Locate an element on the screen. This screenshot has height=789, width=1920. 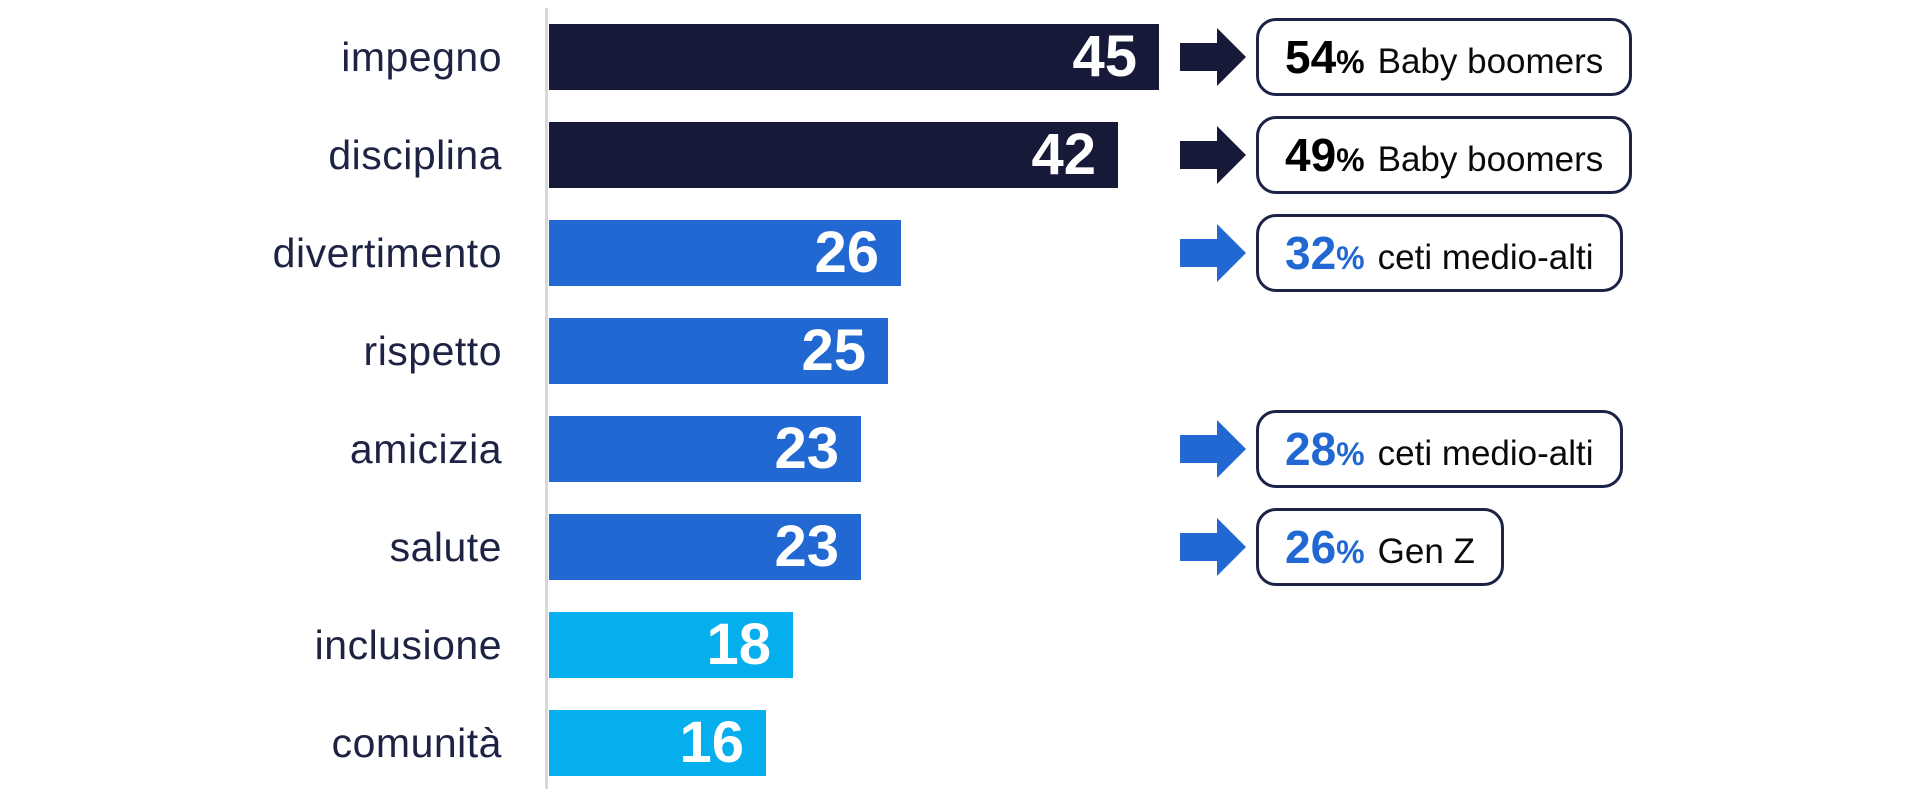
category-label: disciplina is located at coordinates (415, 154).